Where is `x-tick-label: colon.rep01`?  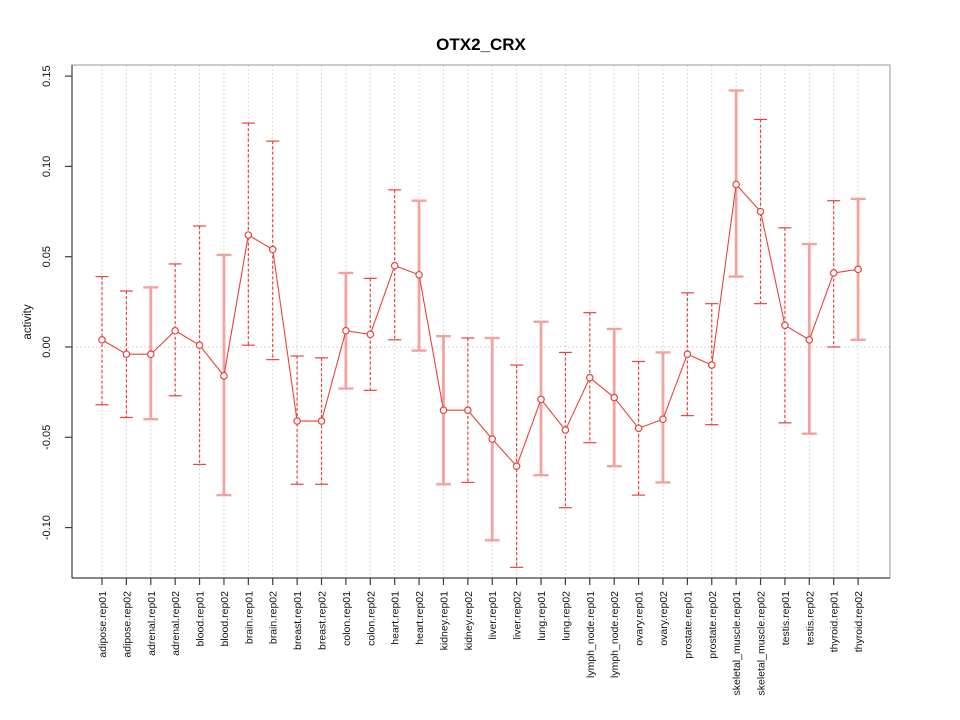 x-tick-label: colon.rep01 is located at coordinates (347, 618).